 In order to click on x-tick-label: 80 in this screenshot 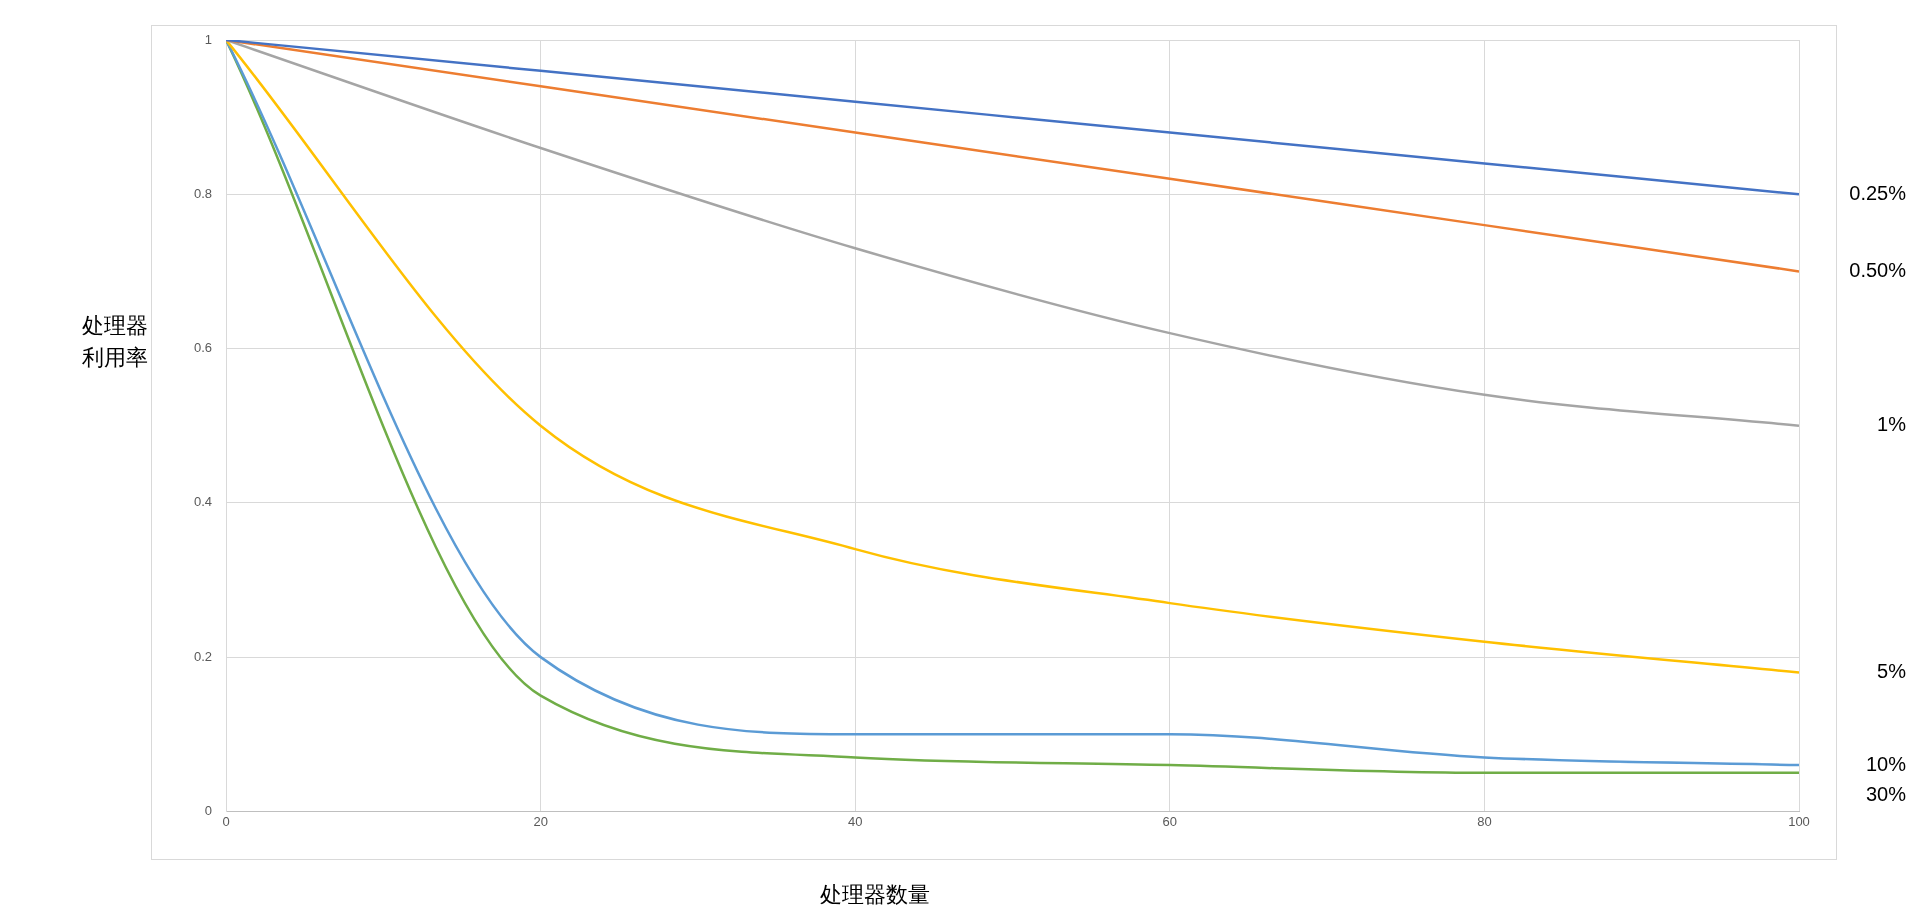, I will do `click(1484, 821)`.